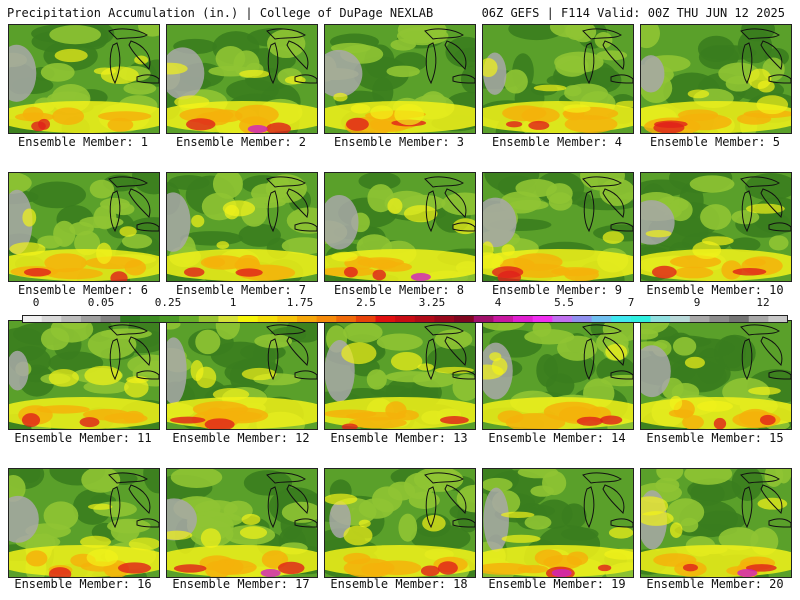 The height and width of the screenshot is (600, 800). Describe the element at coordinates (715, 438) in the screenshot. I see `ensemble-member-label: Ensemble Member: 15` at that location.